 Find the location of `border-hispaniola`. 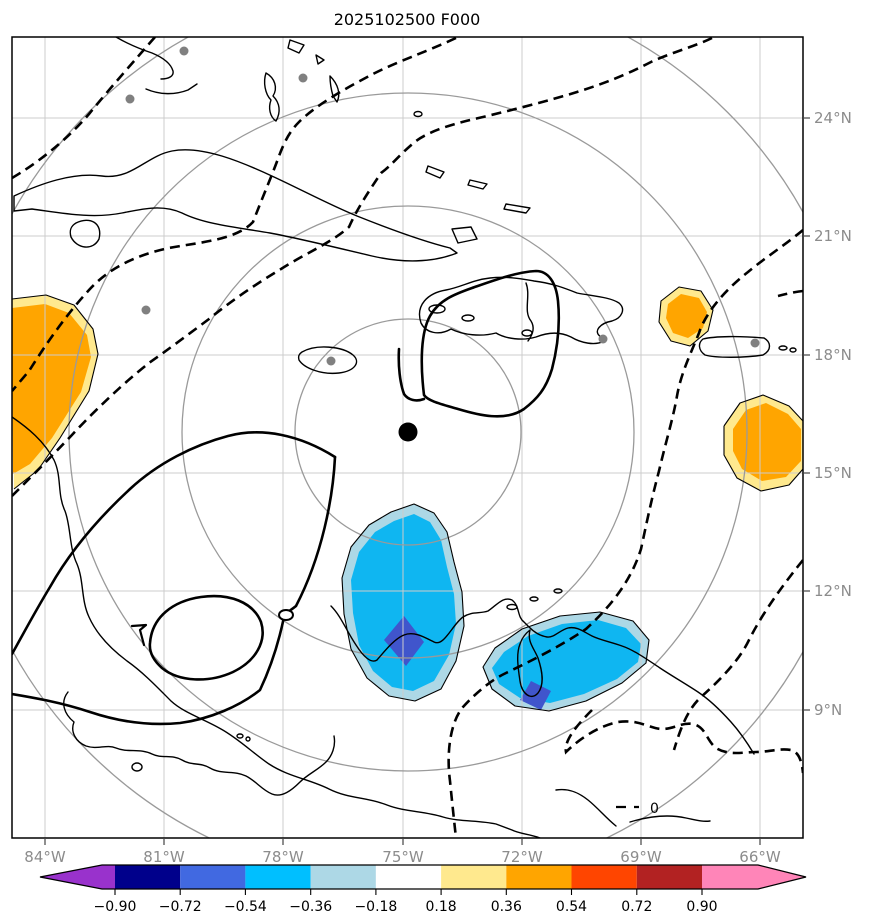

border-hispaniola is located at coordinates (529, 312).